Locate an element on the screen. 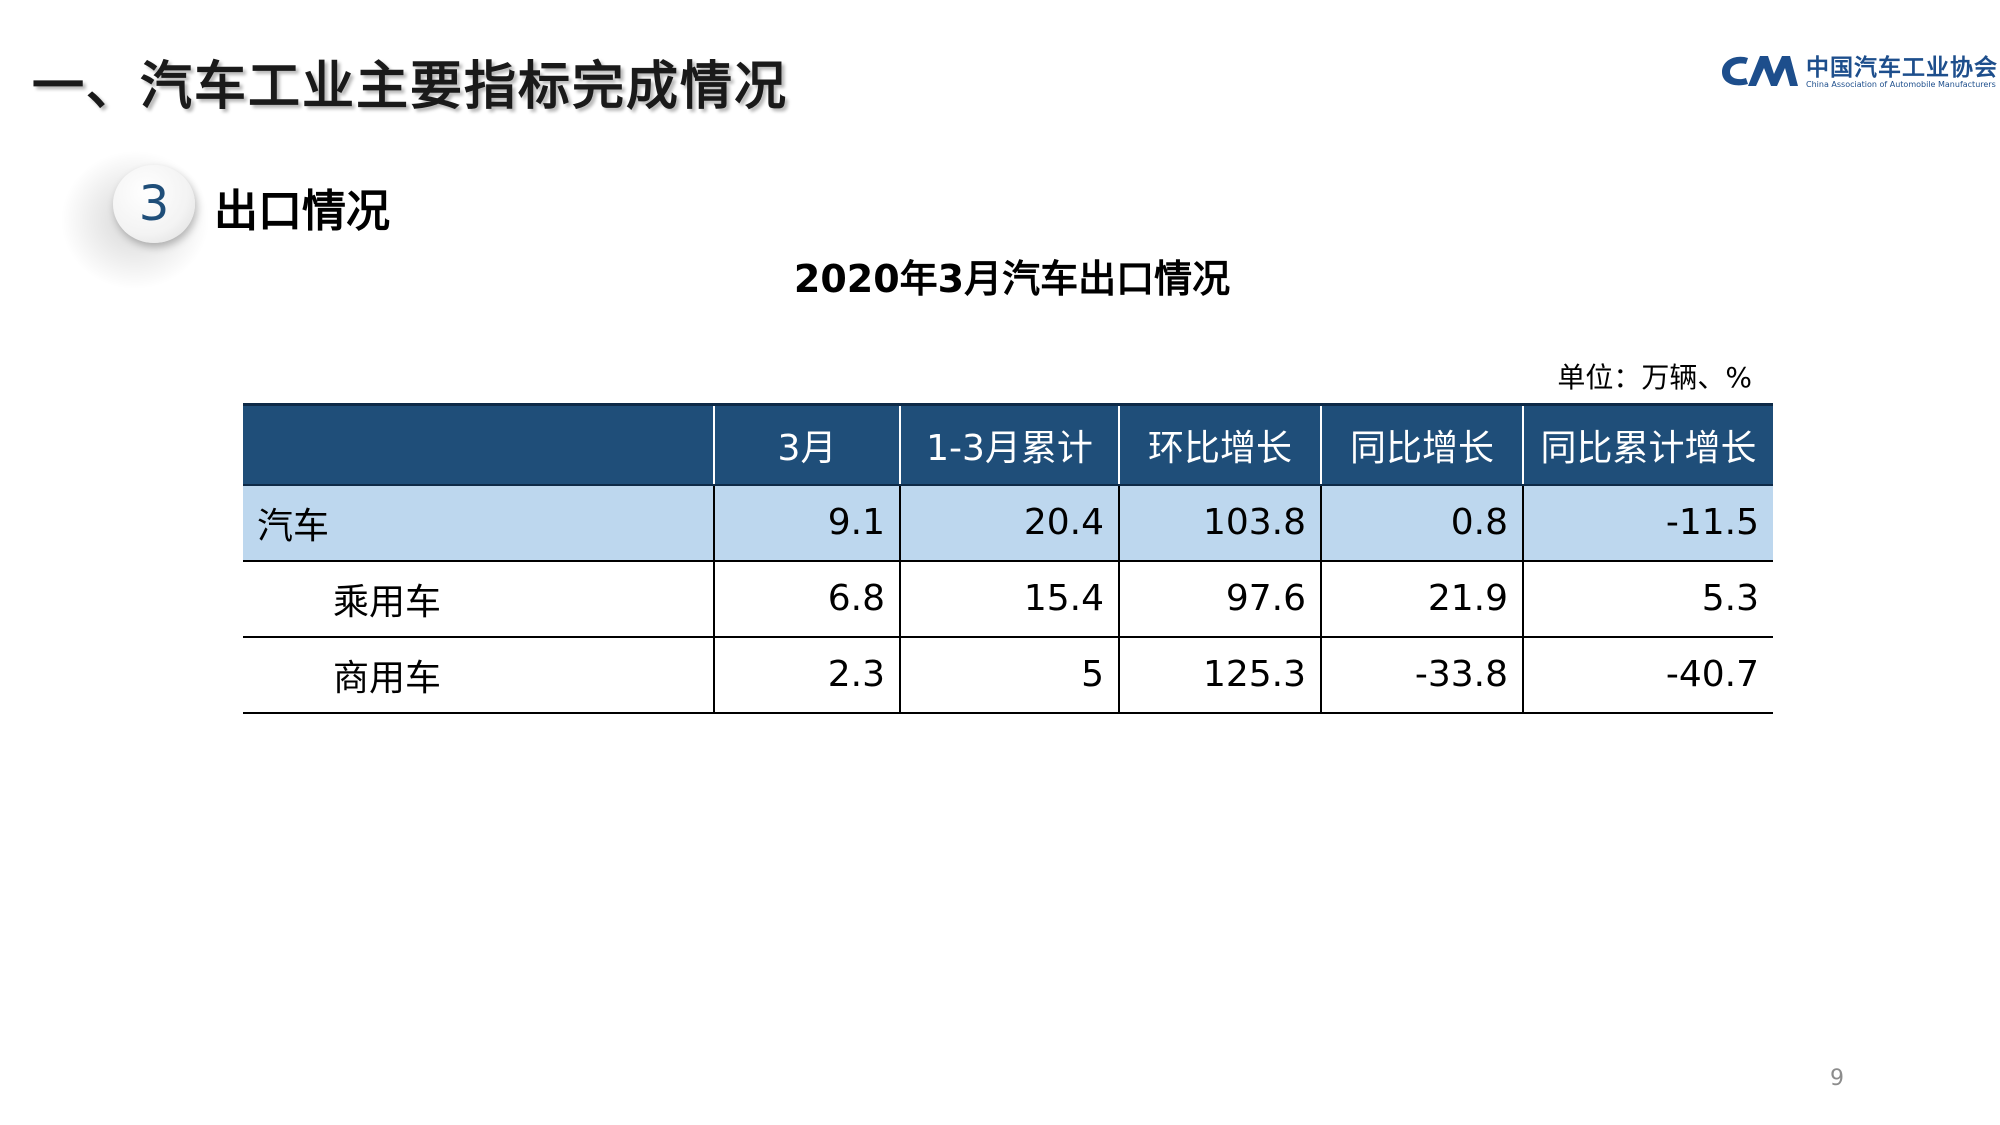 Image resolution: width=2000 pixels, height=1125 pixels. table-cell: 97.6 is located at coordinates (1219, 599).